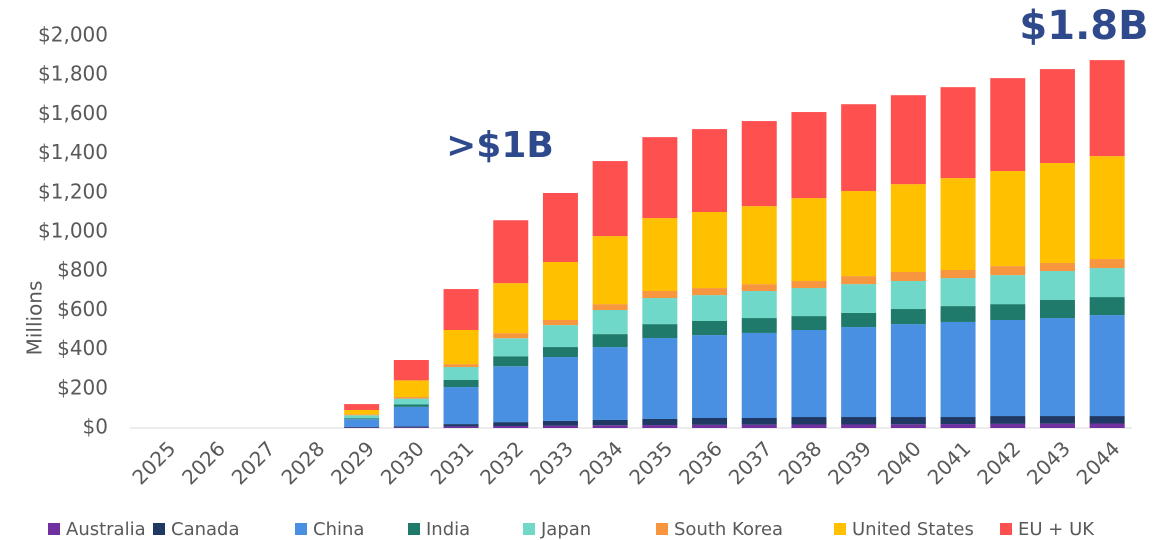 The width and height of the screenshot is (1163, 540). Describe the element at coordinates (73, 191) in the screenshot. I see `y-tick-label: $1,200` at that location.